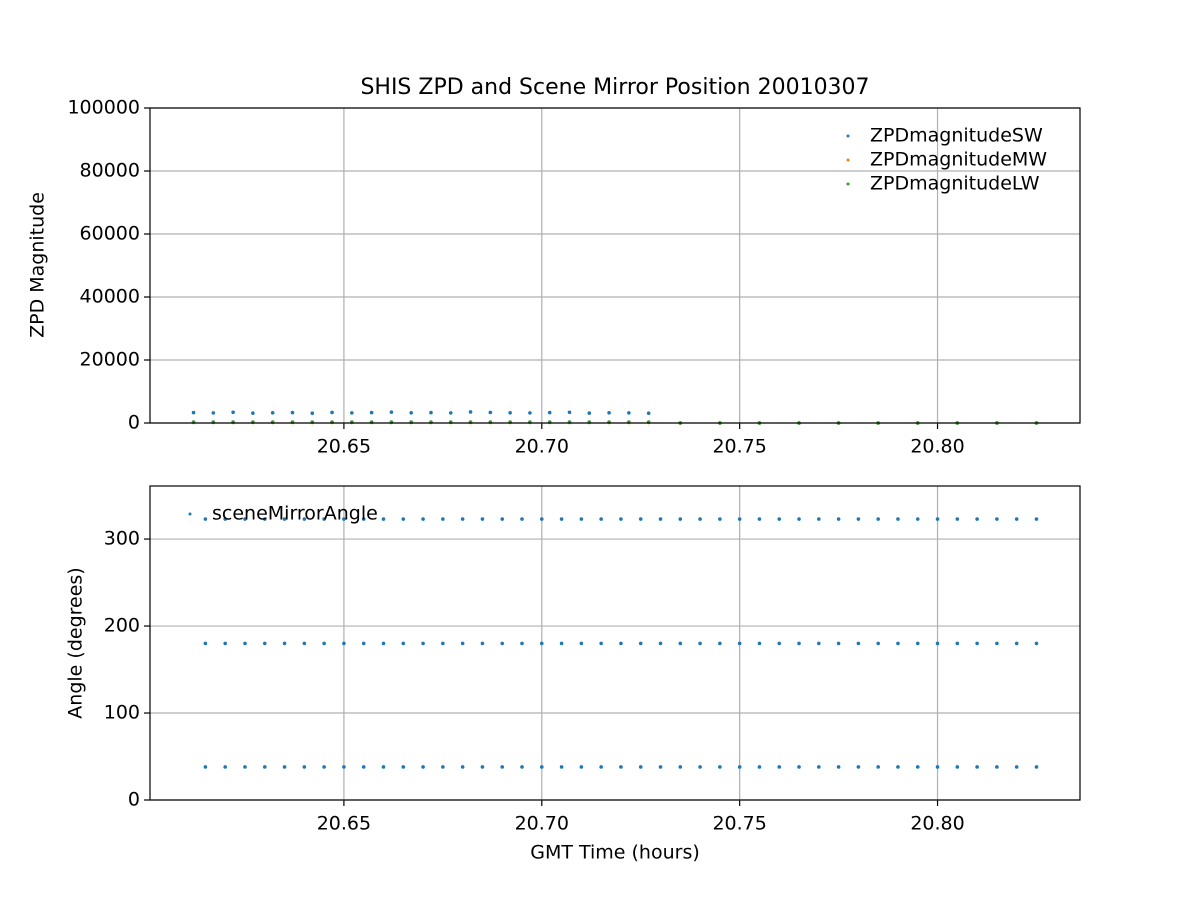 This screenshot has height=900, width=1200. What do you see at coordinates (615, 853) in the screenshot?
I see `x-axis-label: GMT Time (hours)` at bounding box center [615, 853].